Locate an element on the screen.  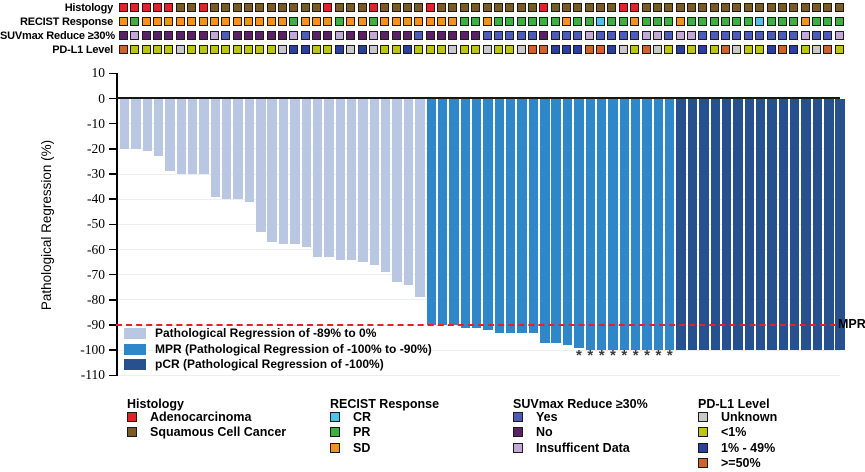
zero-baseline is located at coordinates (478, 97).